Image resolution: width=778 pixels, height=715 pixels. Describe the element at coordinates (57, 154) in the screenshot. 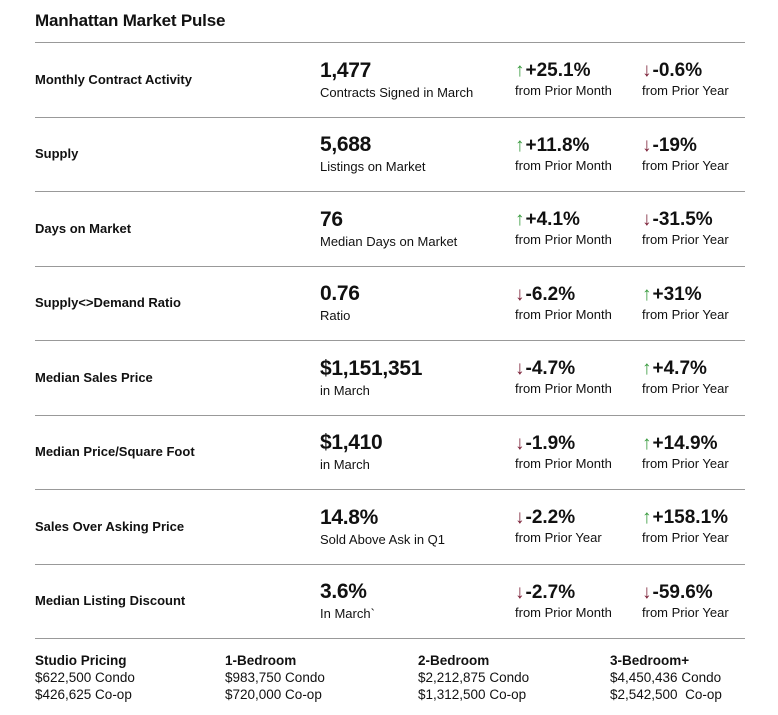

I see `metric-label: Supply` at that location.